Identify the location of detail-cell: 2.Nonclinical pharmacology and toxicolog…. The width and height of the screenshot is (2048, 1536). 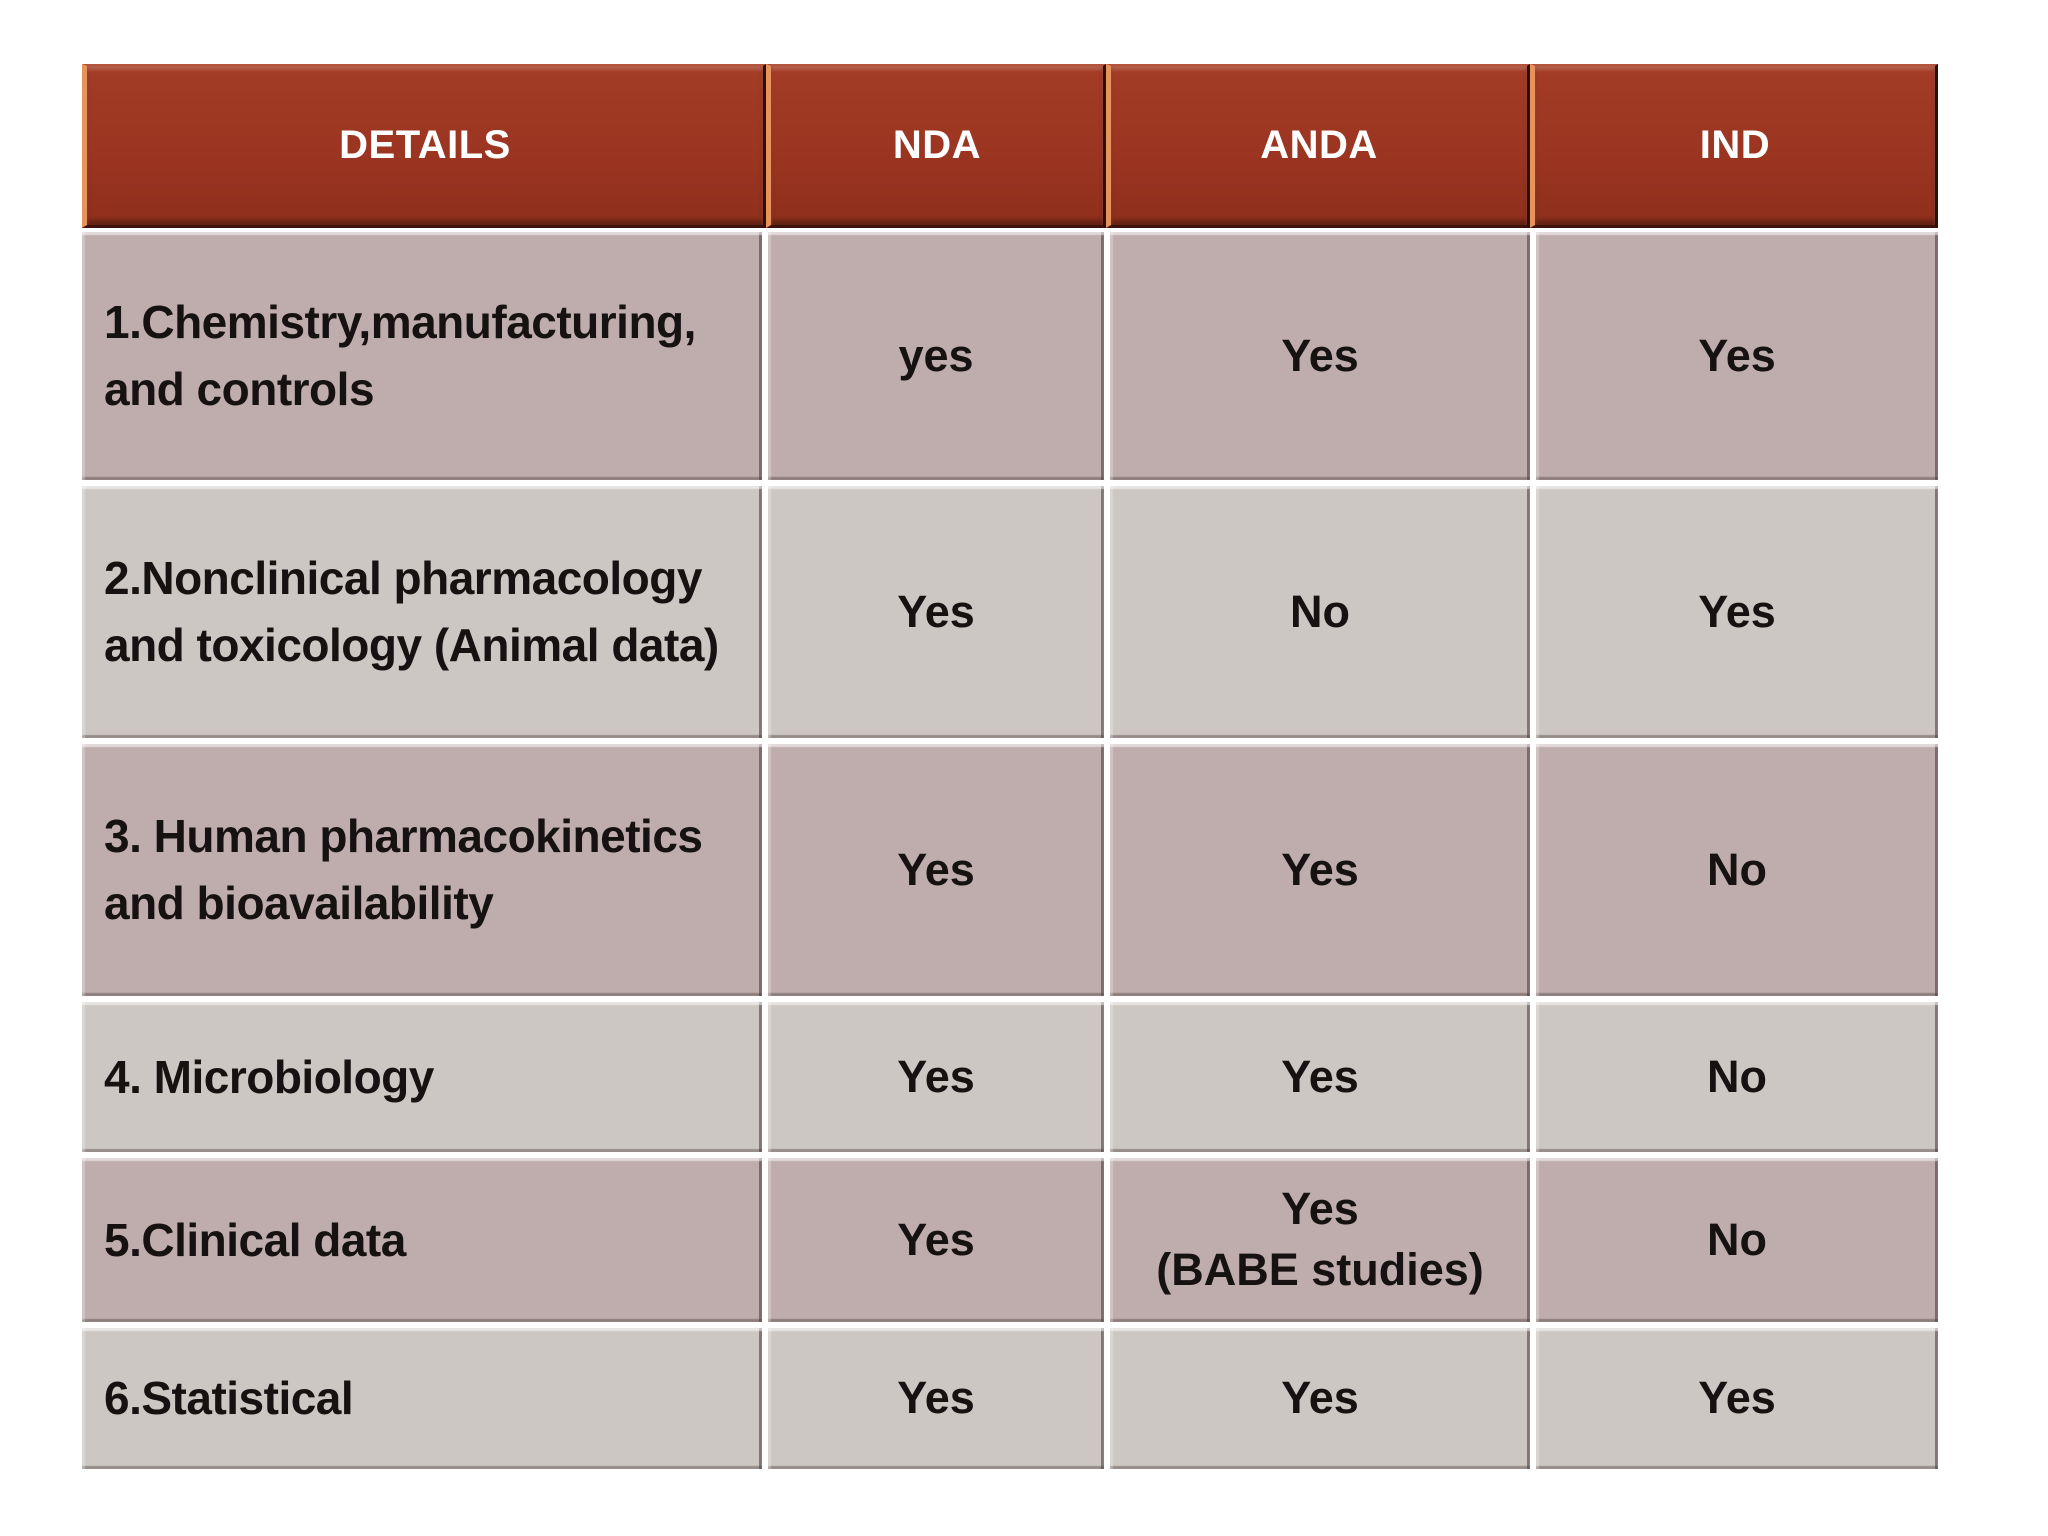
(422, 612).